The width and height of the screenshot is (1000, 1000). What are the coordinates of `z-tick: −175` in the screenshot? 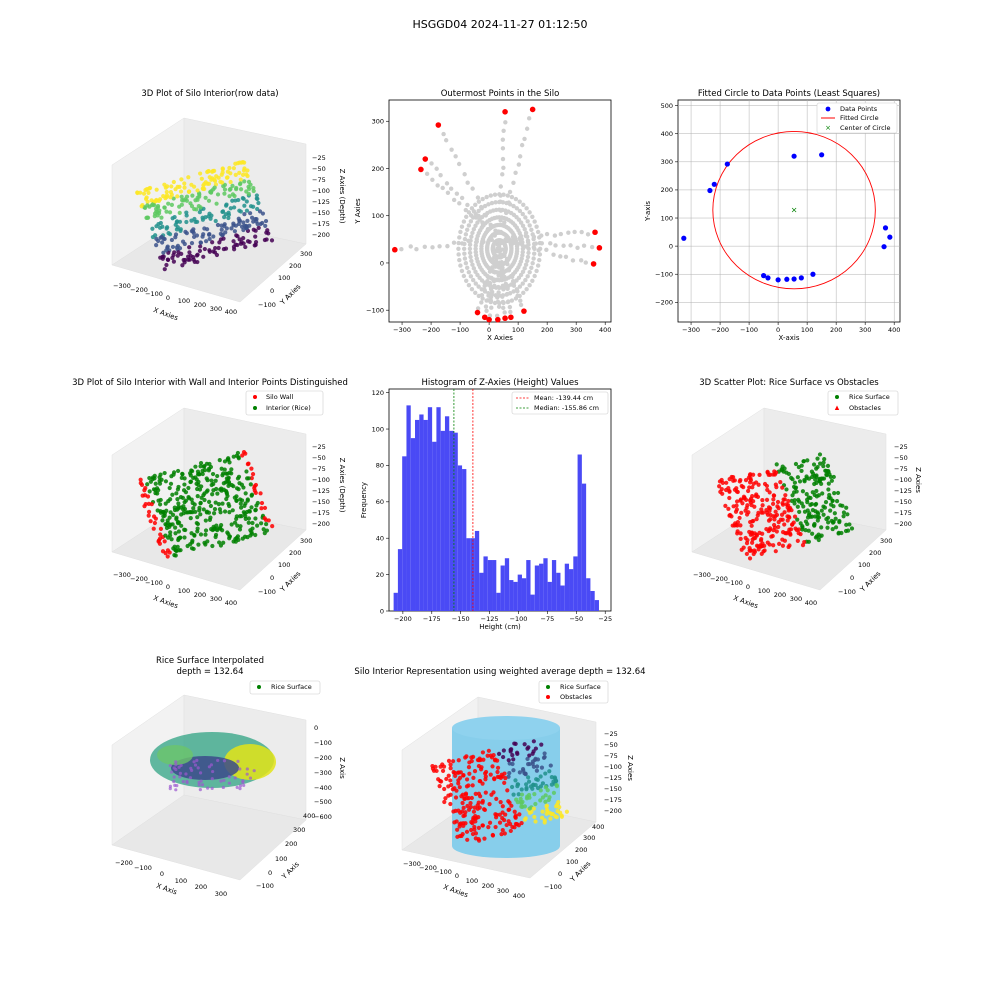 It's located at (613, 800).